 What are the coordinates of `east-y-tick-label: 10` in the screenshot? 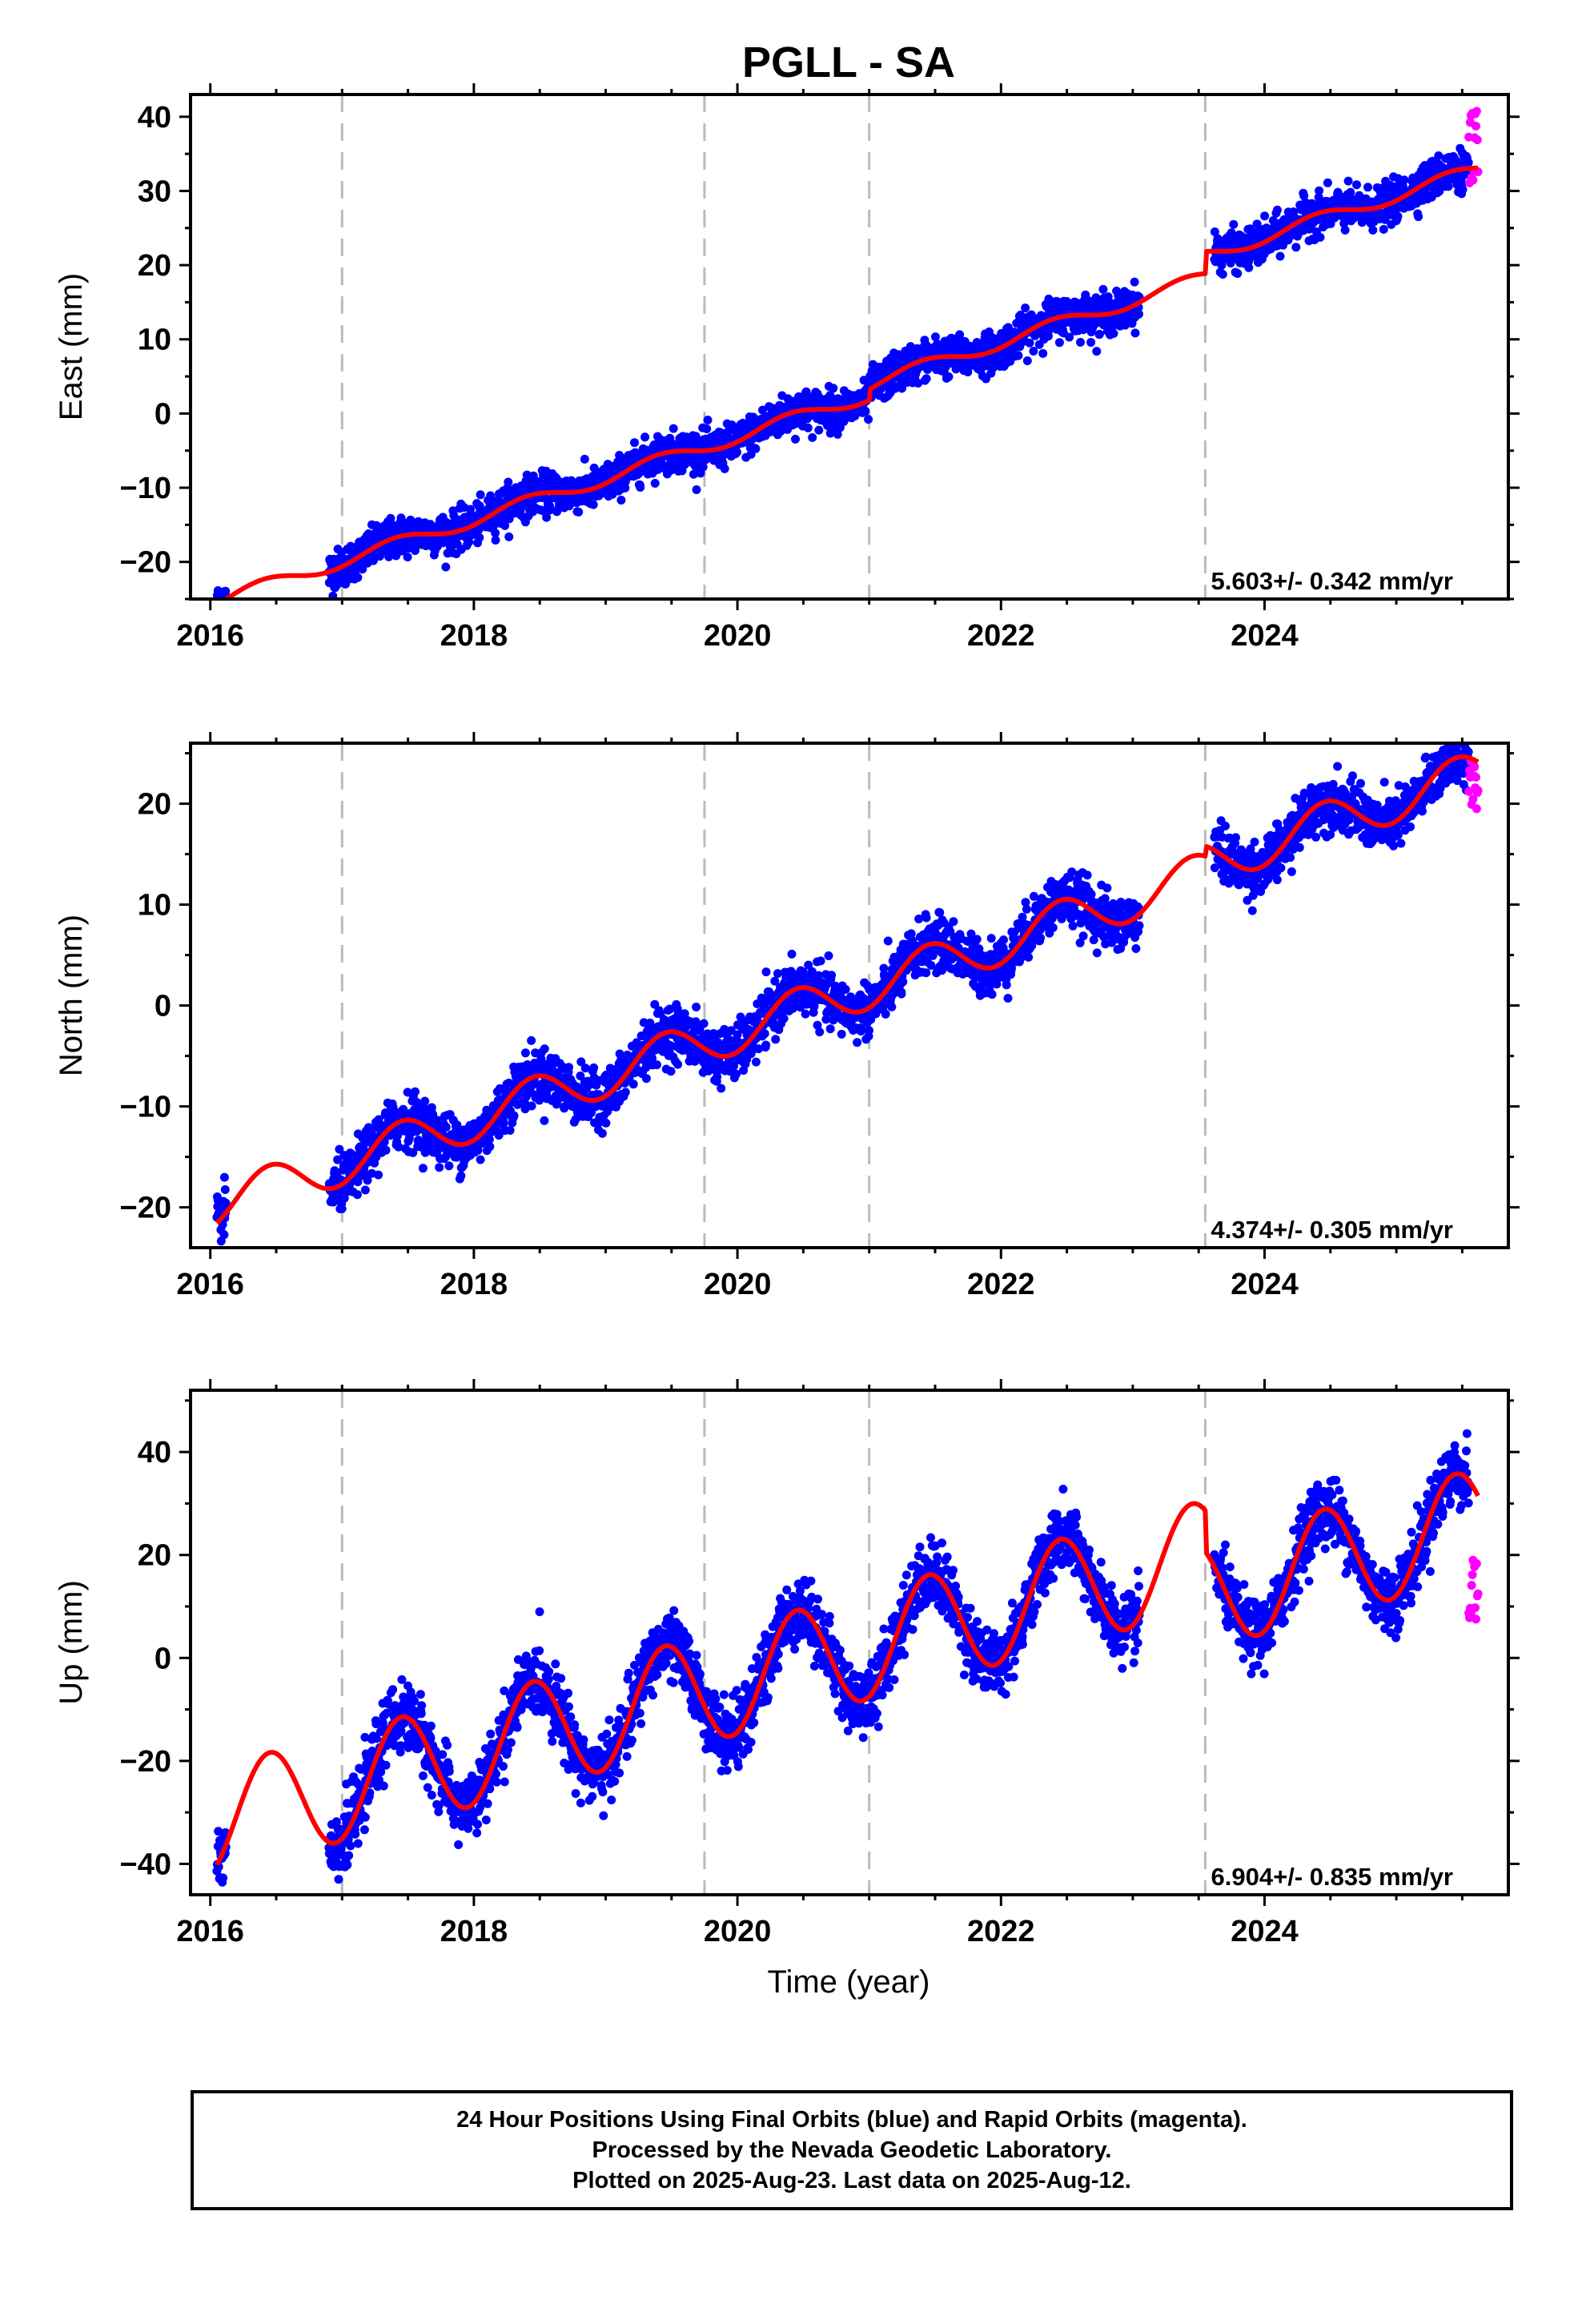 It's located at (154, 340).